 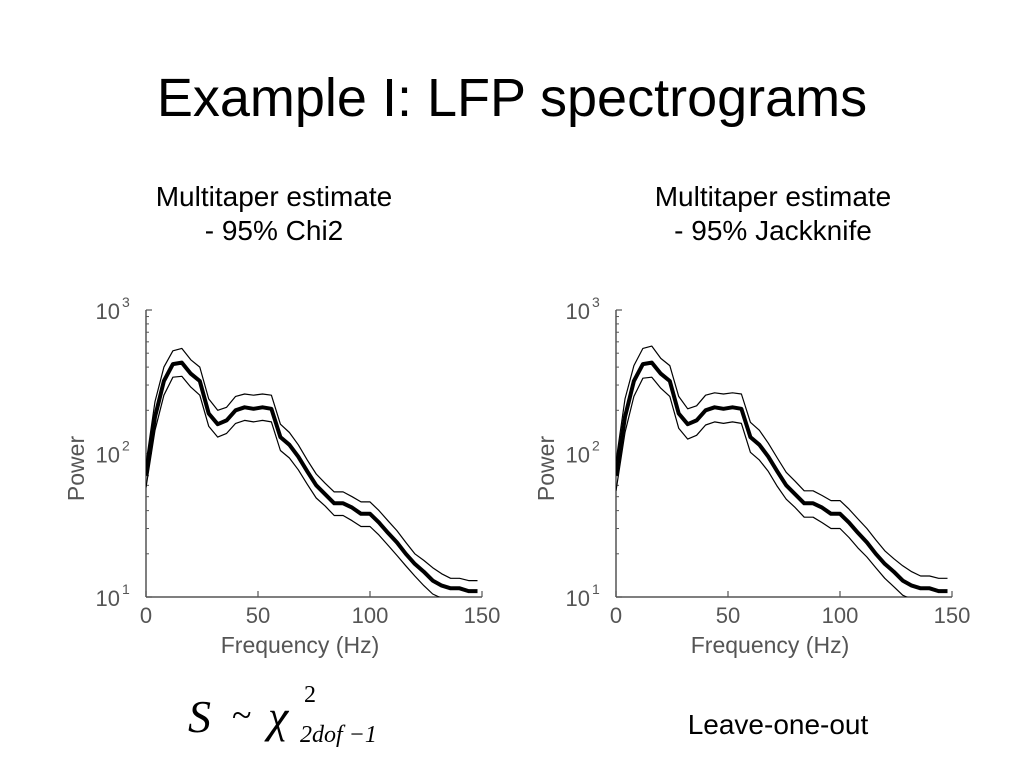 What do you see at coordinates (278, 716) in the screenshot?
I see `formula-chi-symbol: χ` at bounding box center [278, 716].